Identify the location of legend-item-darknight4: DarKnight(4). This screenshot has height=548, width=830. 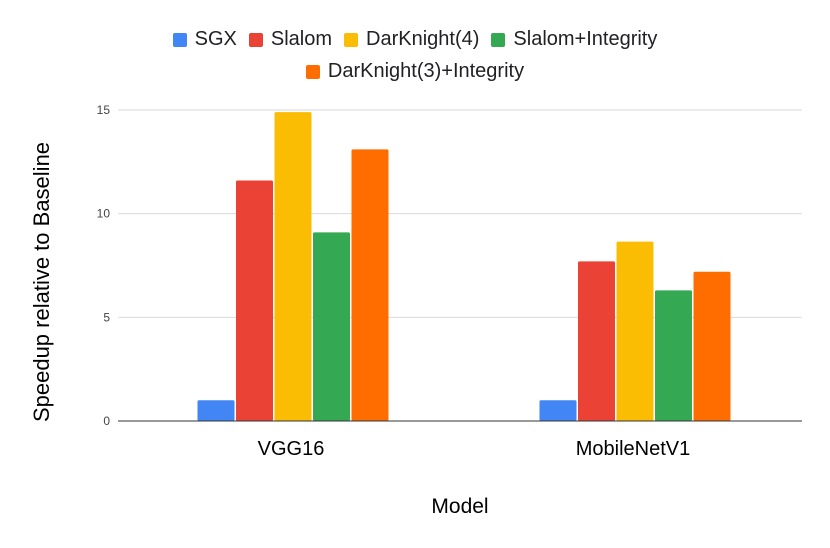
(411, 39).